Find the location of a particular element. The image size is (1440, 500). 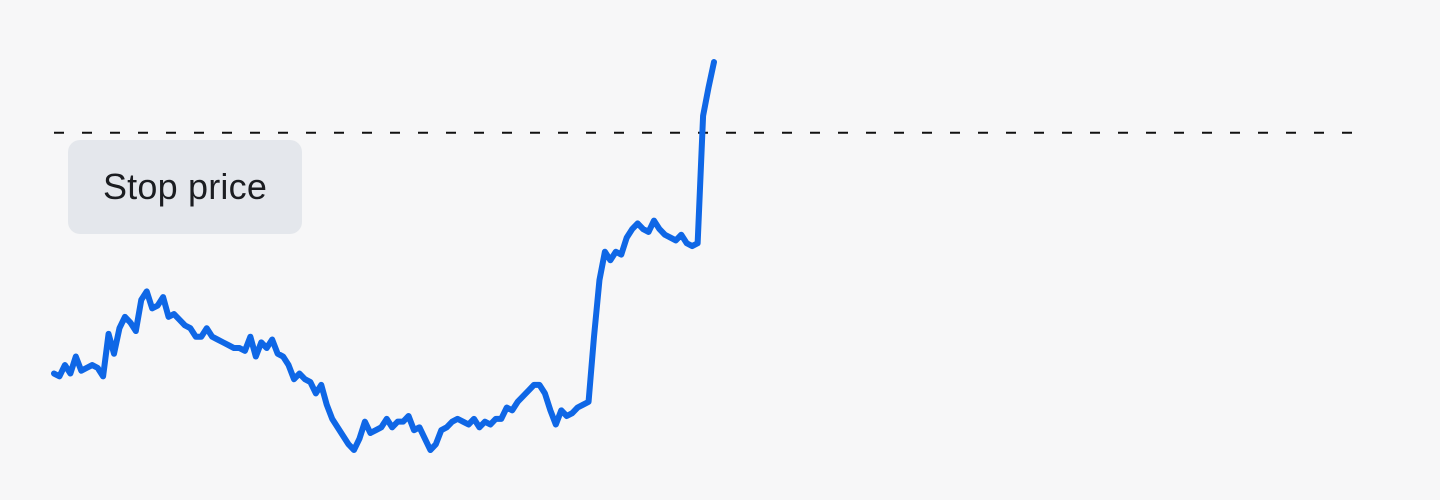

stop-price-label: Stop price is located at coordinates (185, 187).